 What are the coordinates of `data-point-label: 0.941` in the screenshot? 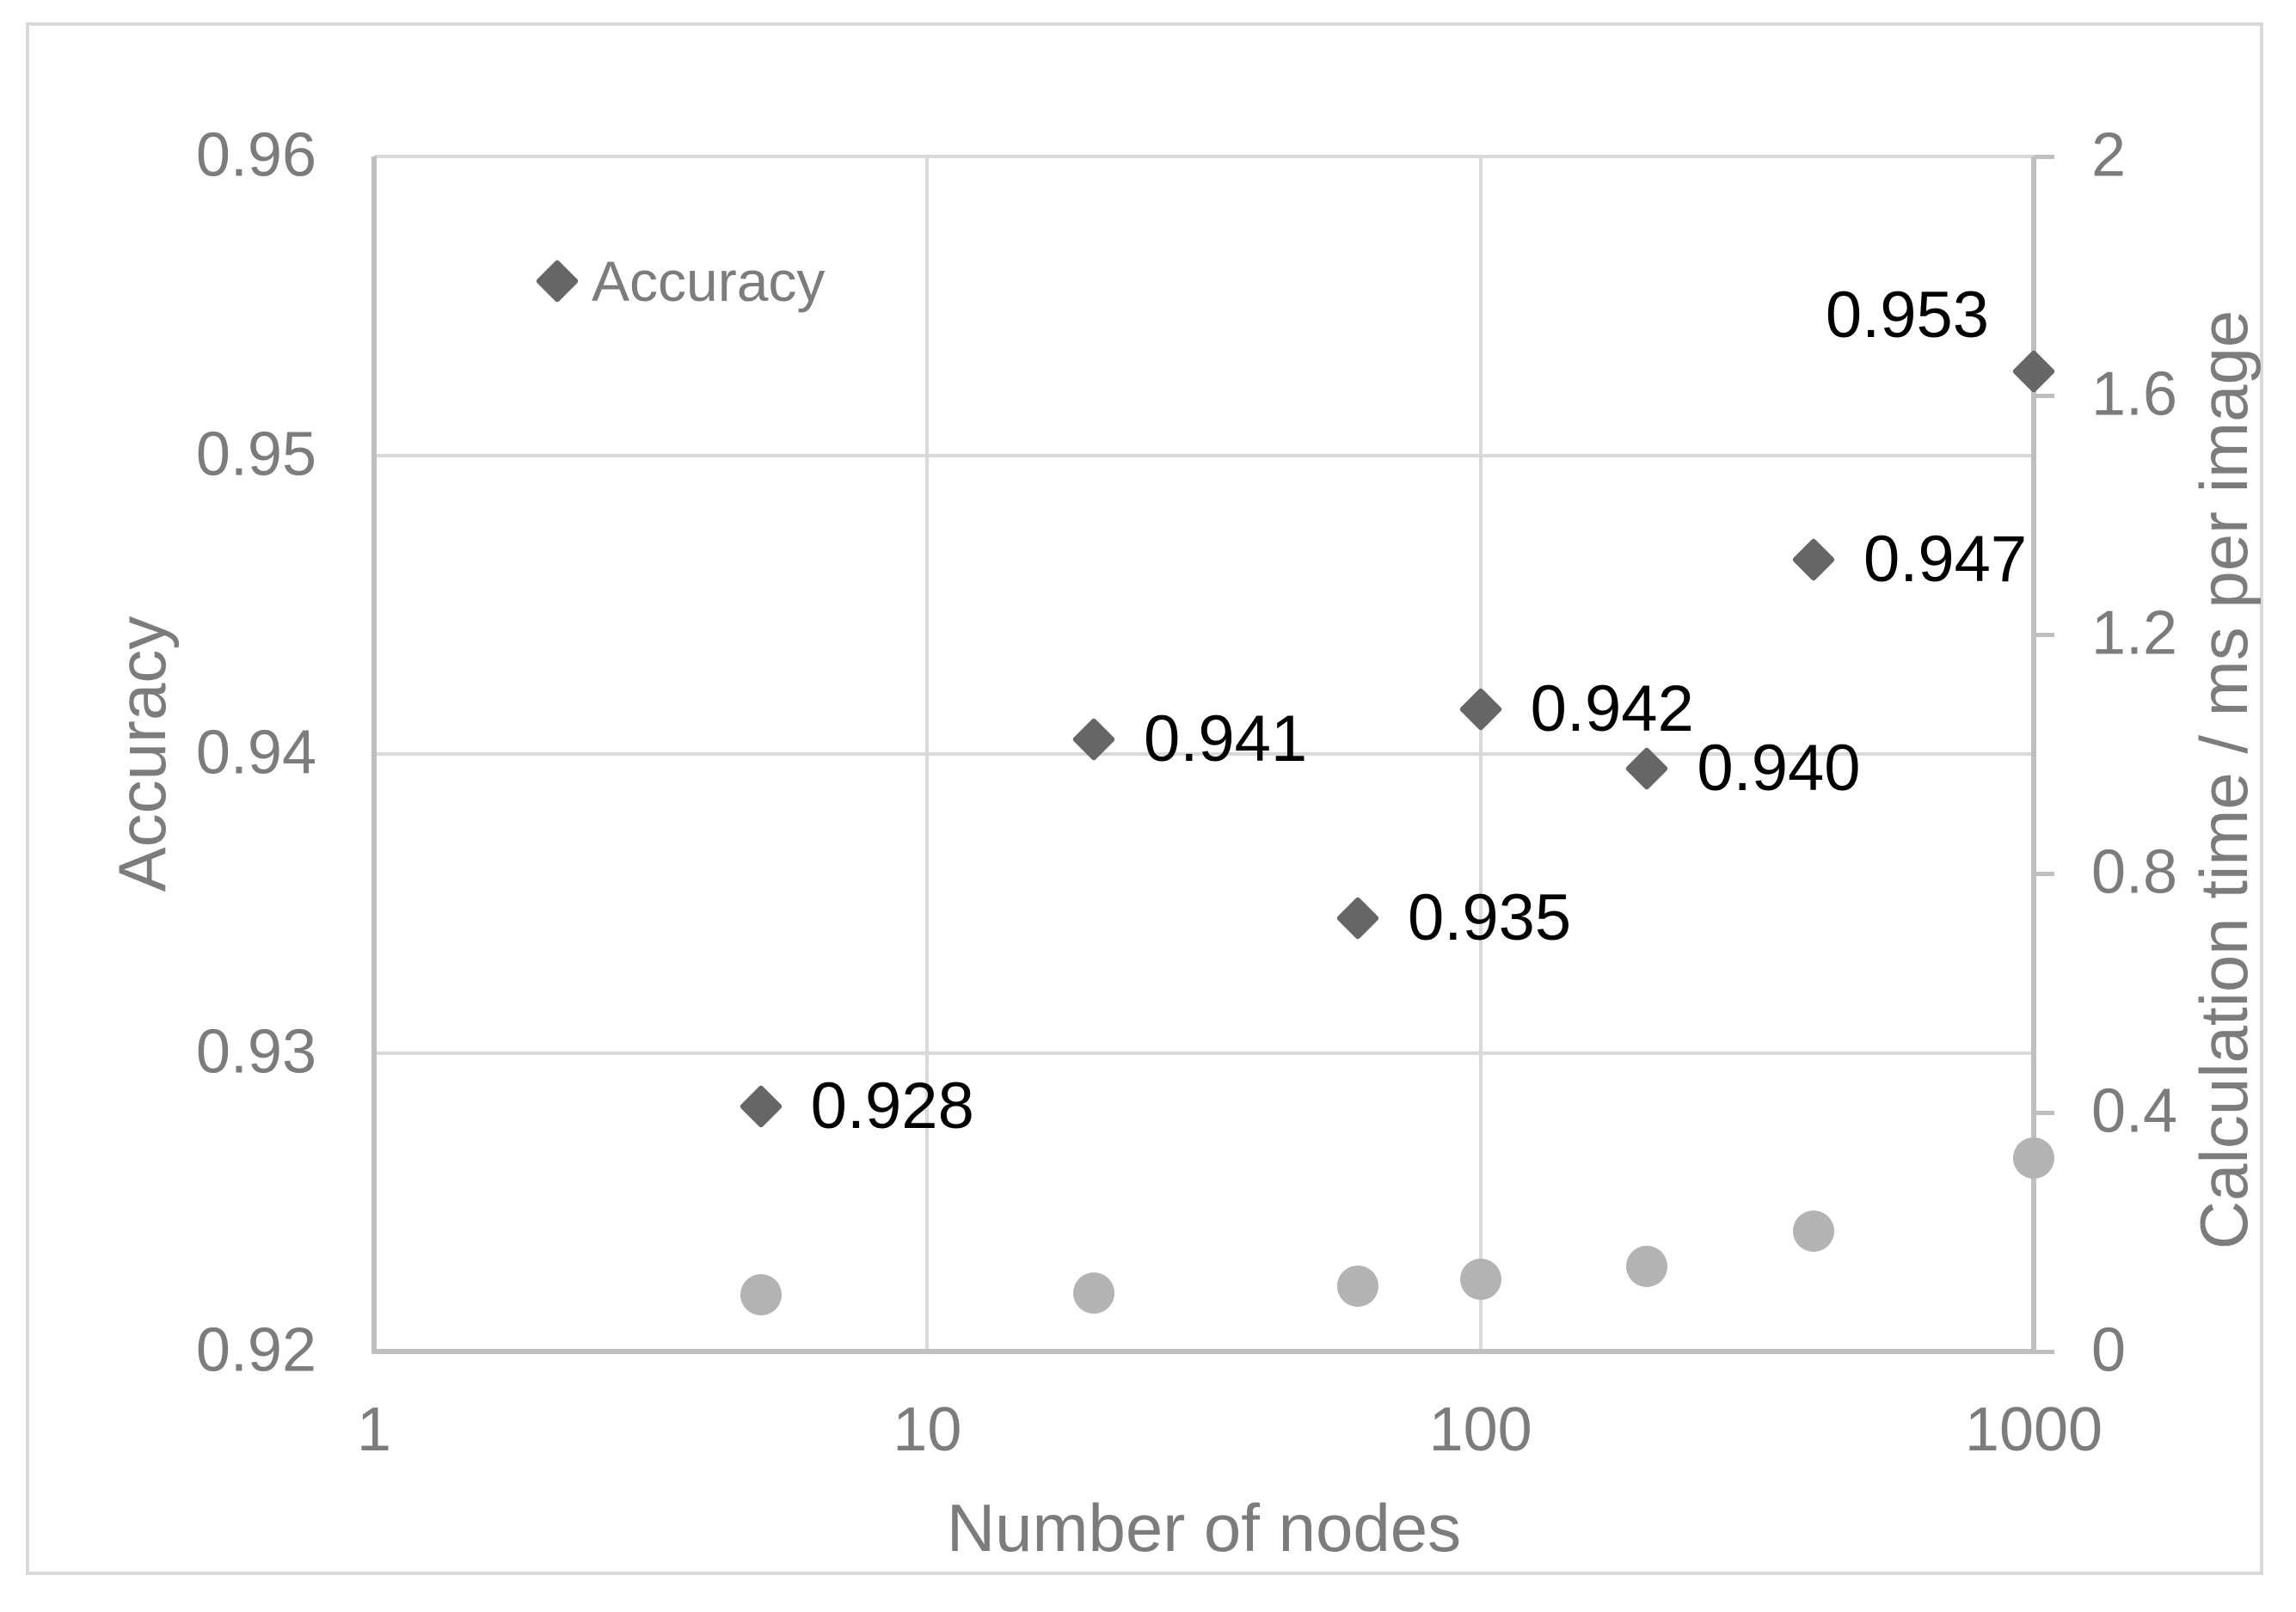 It's located at (1225, 738).